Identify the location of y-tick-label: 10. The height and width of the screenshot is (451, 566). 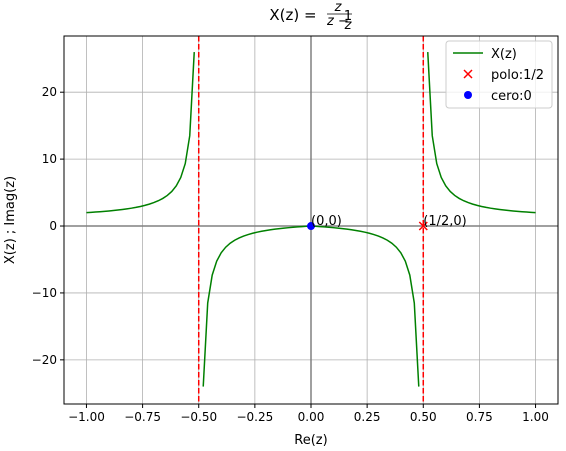
(49, 159).